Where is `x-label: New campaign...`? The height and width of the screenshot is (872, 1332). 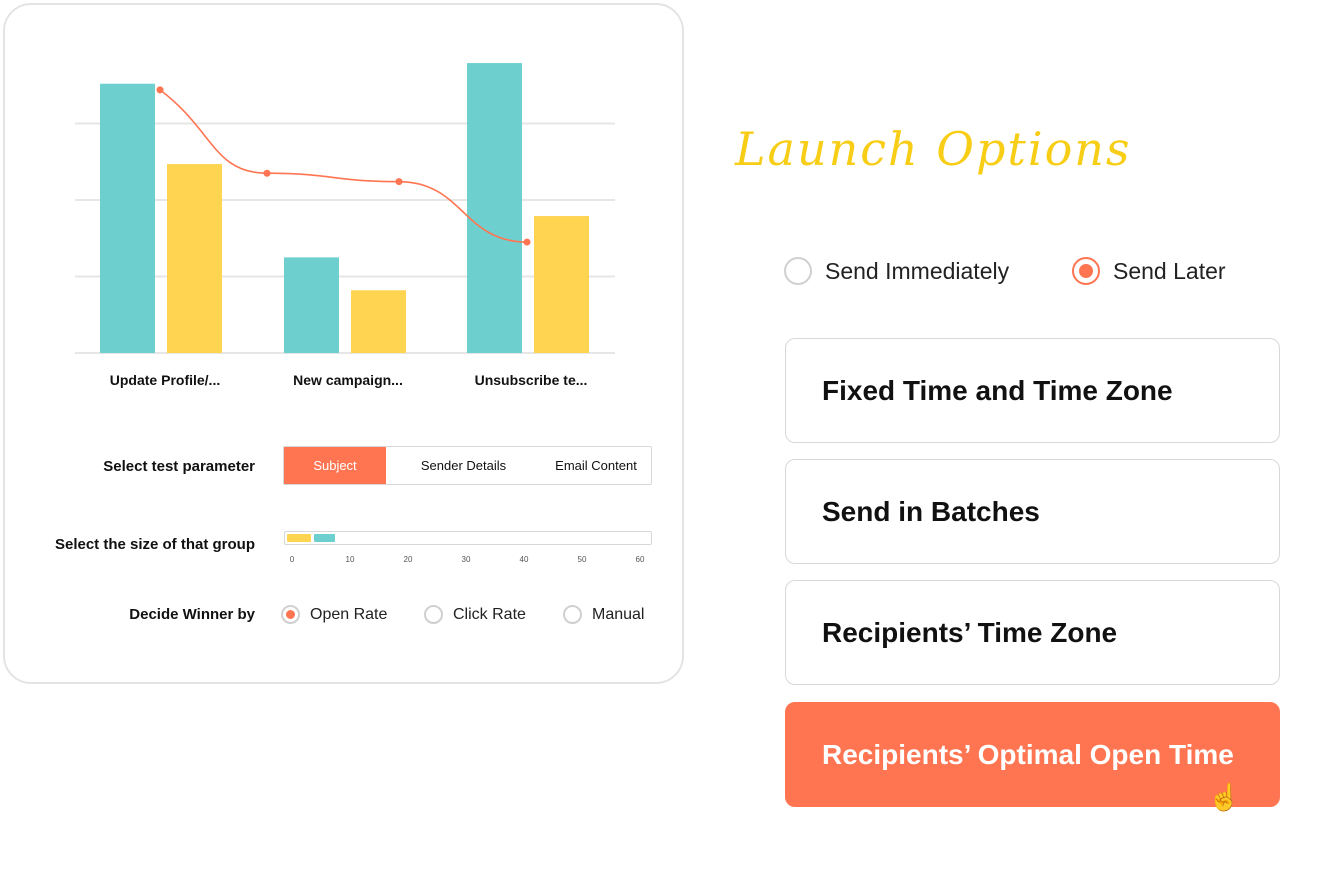
x-label: New campaign... is located at coordinates (348, 380).